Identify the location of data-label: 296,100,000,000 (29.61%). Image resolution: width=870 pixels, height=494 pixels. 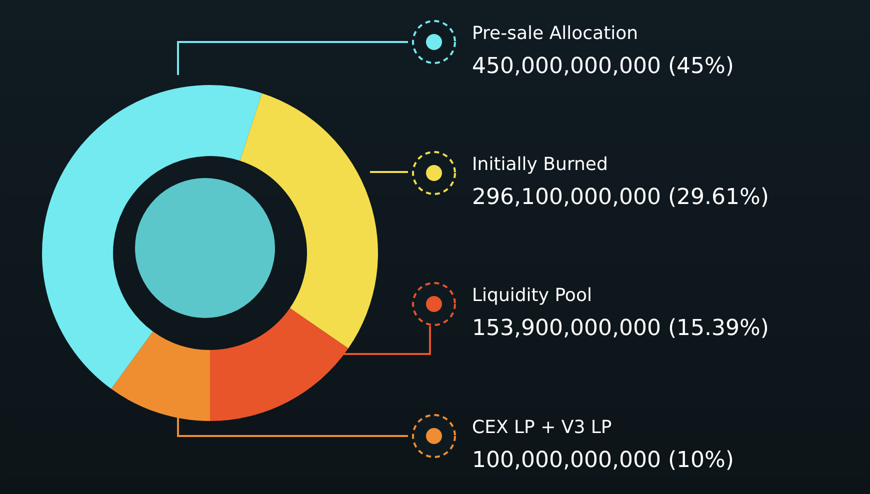
(620, 198).